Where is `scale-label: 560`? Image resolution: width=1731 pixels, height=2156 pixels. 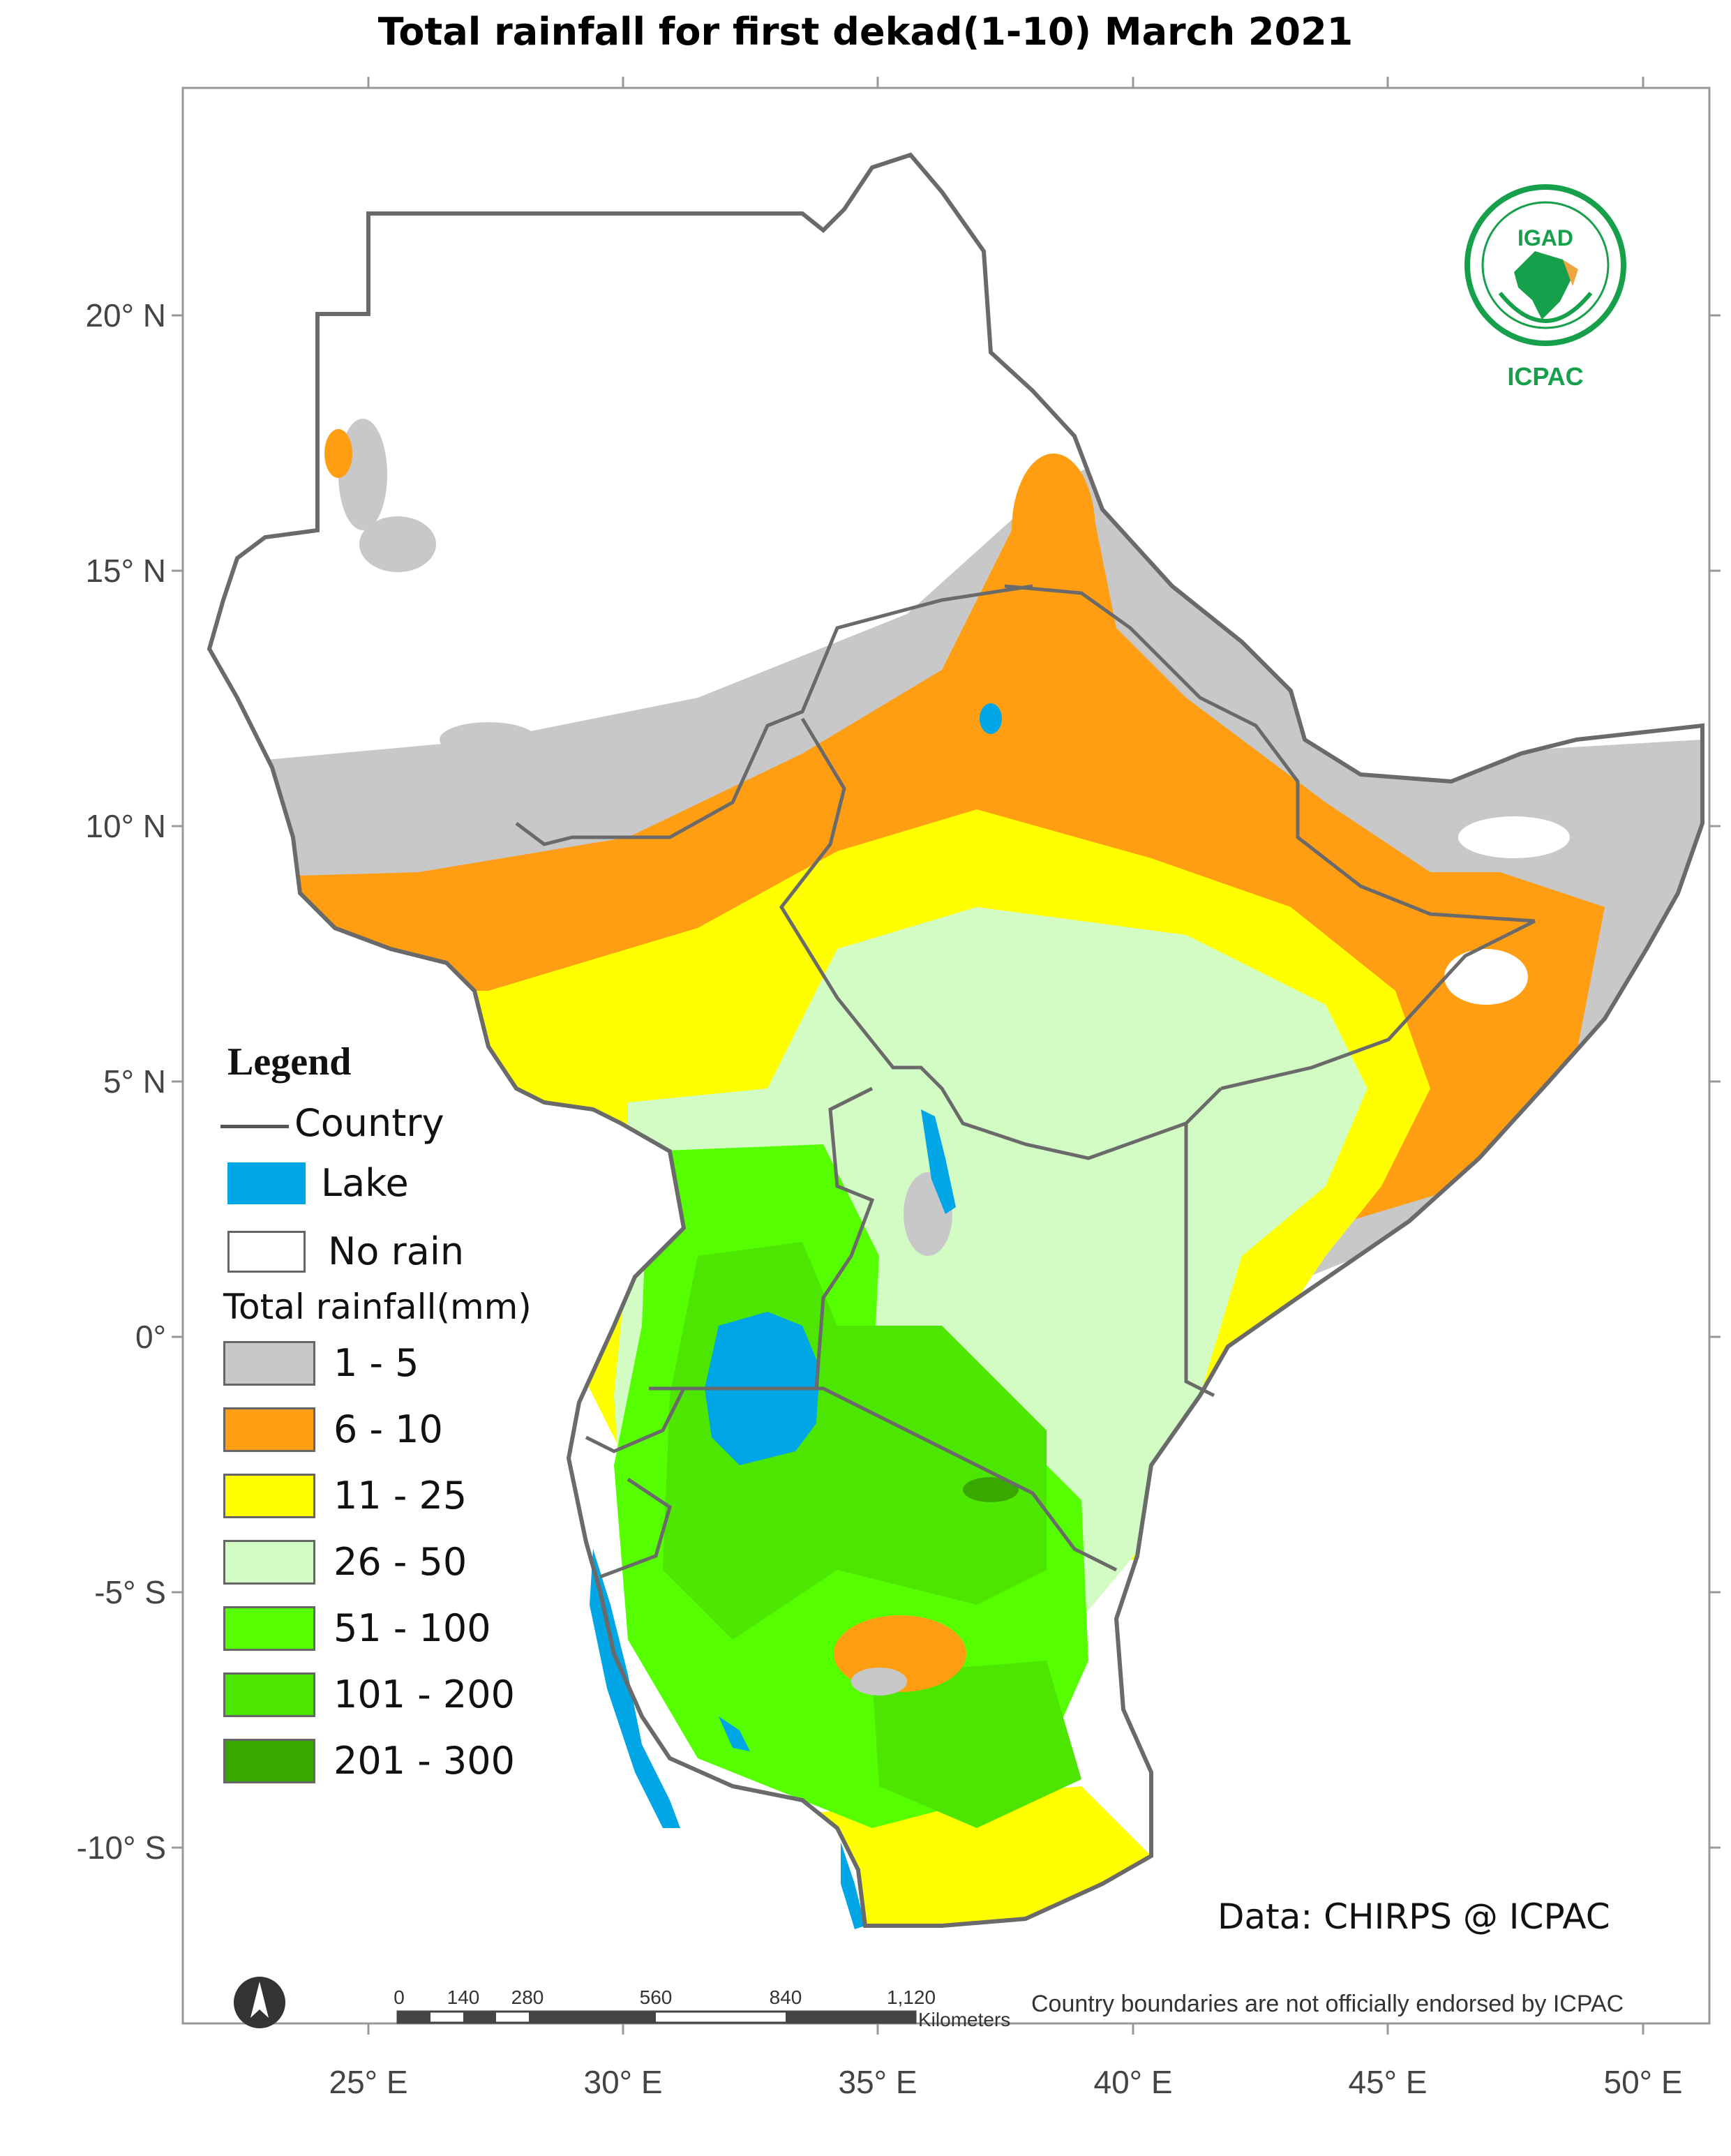 scale-label: 560 is located at coordinates (656, 1997).